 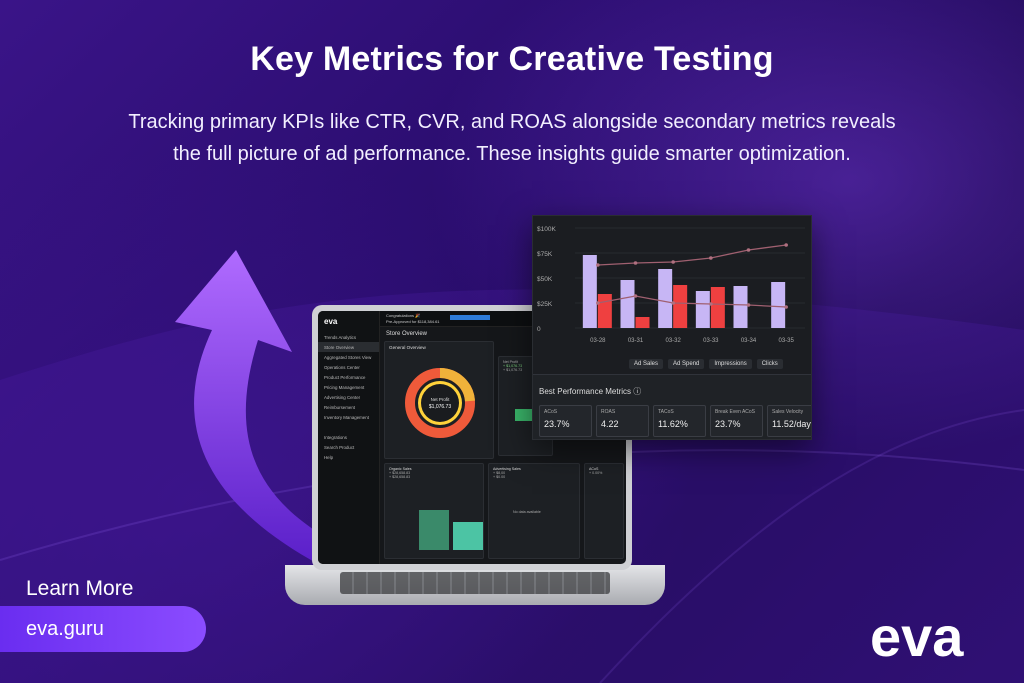 What do you see at coordinates (346, 417) in the screenshot?
I see `sidebar-item: Inventory Management` at bounding box center [346, 417].